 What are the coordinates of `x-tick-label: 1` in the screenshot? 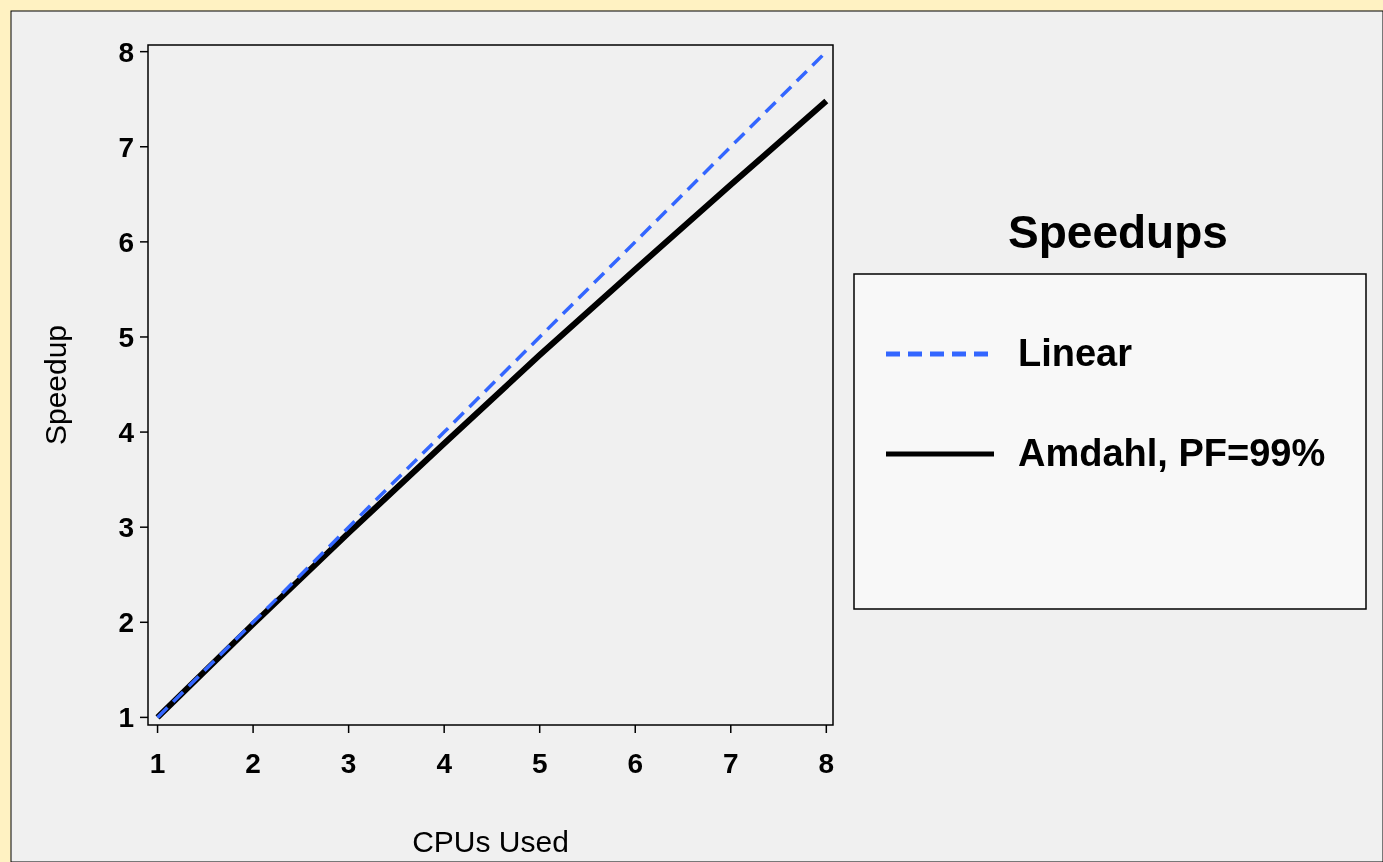 It's located at (157, 763).